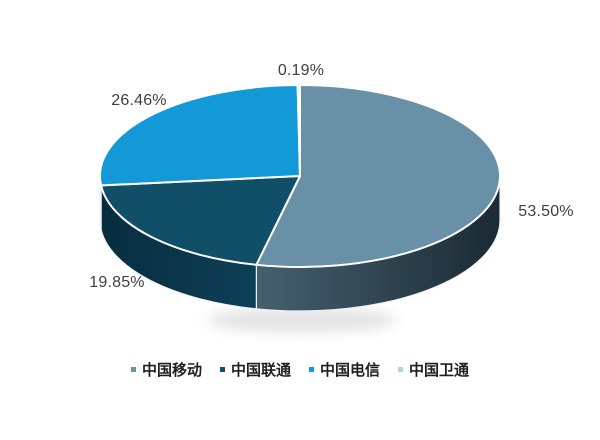  I want to click on legend-swatch-telecom, so click(311, 369).